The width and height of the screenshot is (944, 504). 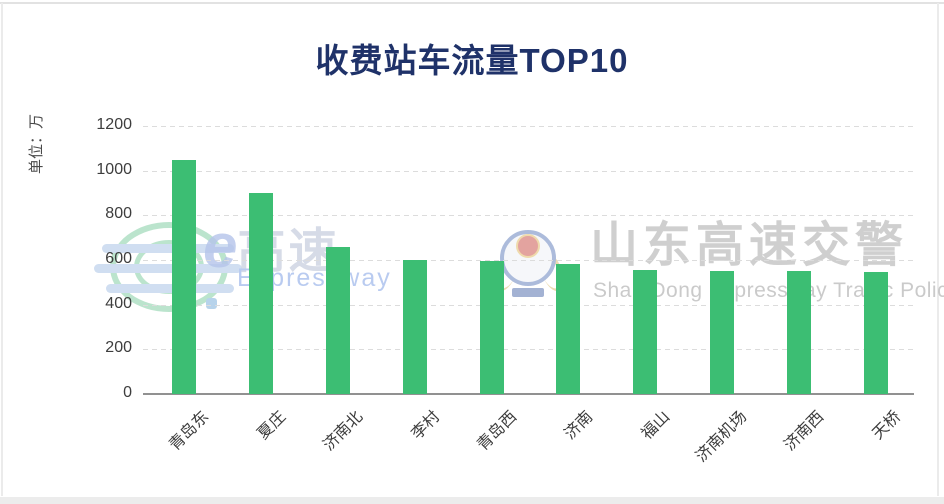 What do you see at coordinates (184, 276) in the screenshot?
I see `bar-青岛东` at bounding box center [184, 276].